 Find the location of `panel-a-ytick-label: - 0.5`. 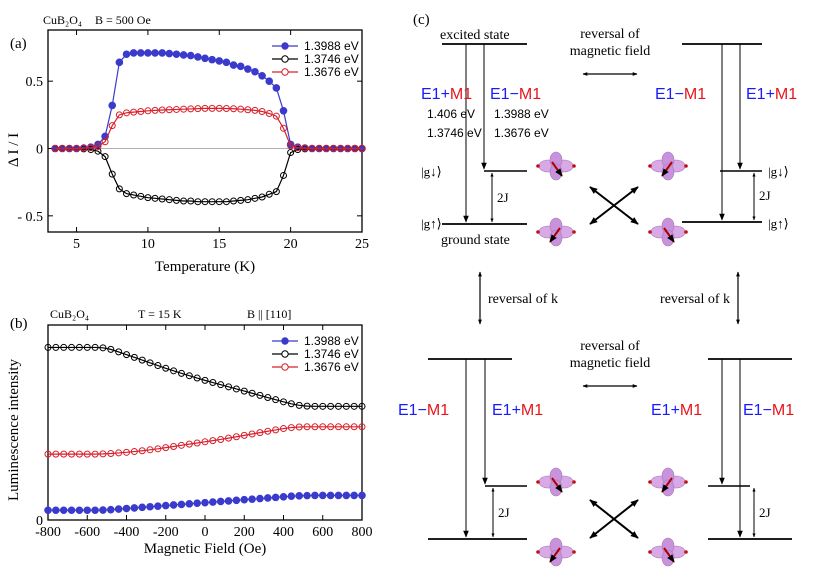

panel-a-ytick-label: - 0.5 is located at coordinates (30, 217).